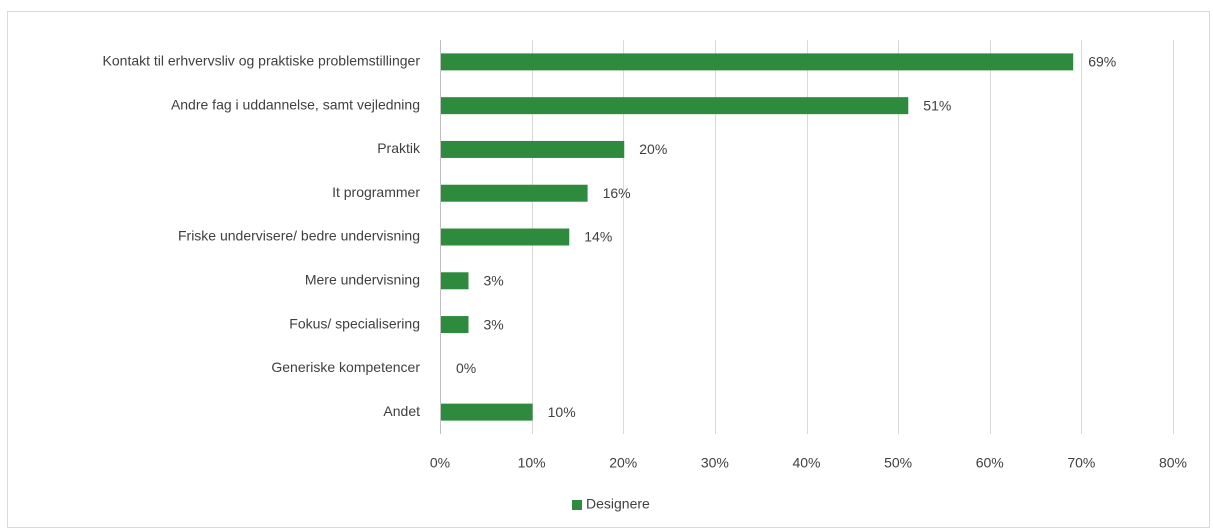  What do you see at coordinates (618, 504) in the screenshot?
I see `legend-label: Designere` at bounding box center [618, 504].